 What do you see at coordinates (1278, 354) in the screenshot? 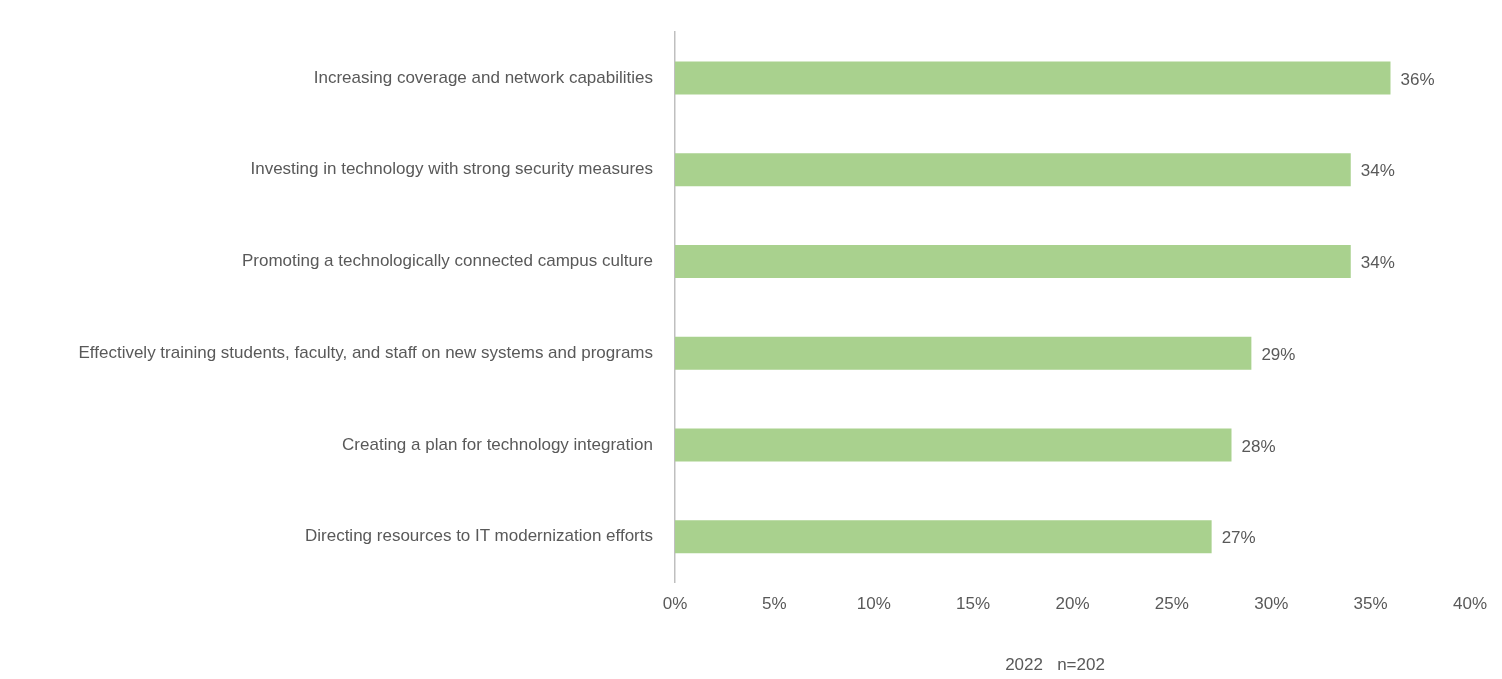
I see `data-label: 29%` at bounding box center [1278, 354].